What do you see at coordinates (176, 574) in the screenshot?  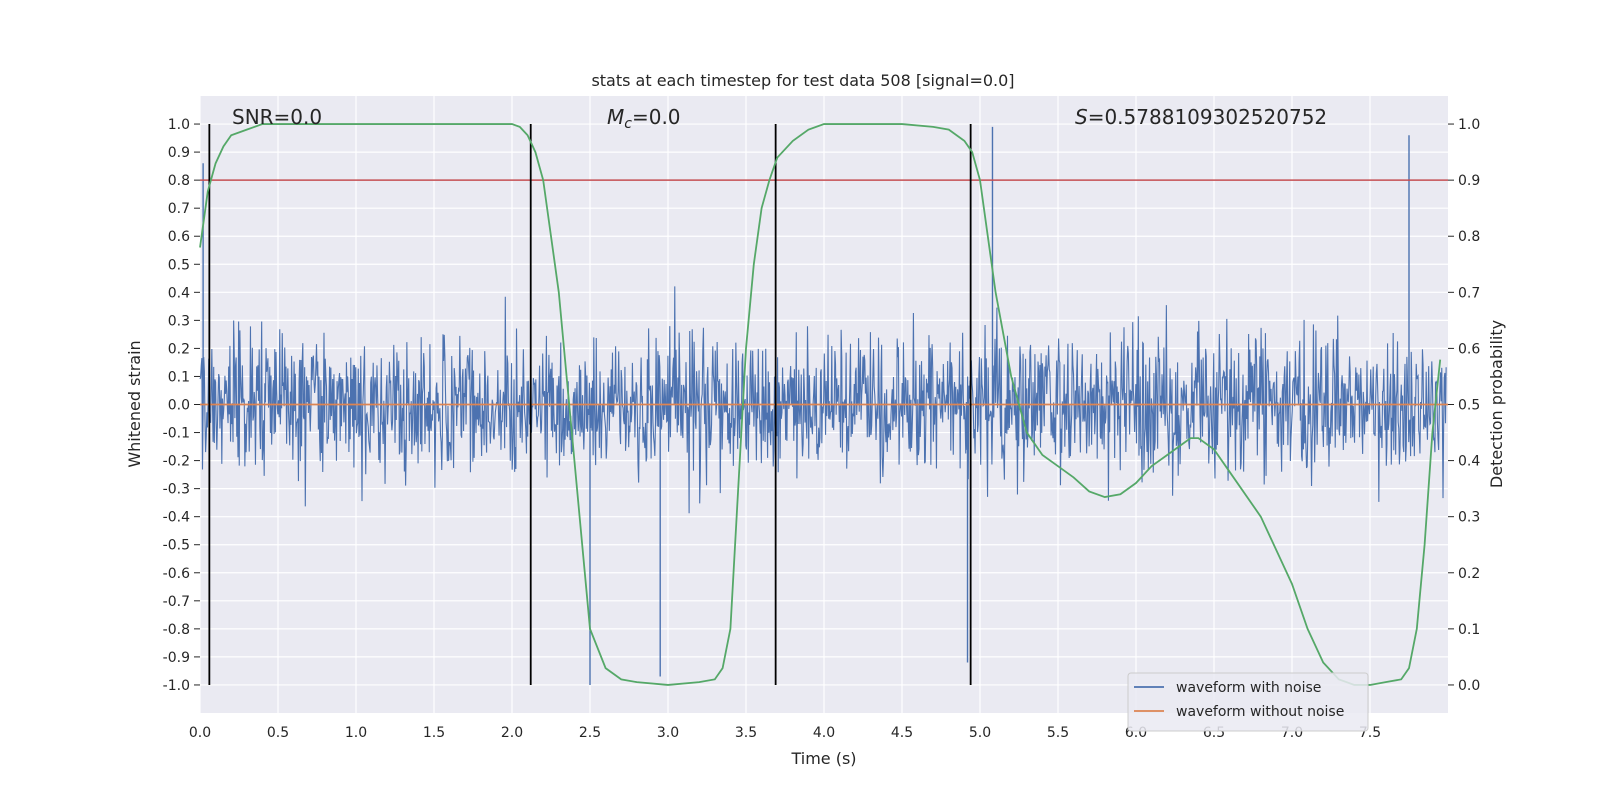 I see `y-tick-label: -0.6` at bounding box center [176, 574].